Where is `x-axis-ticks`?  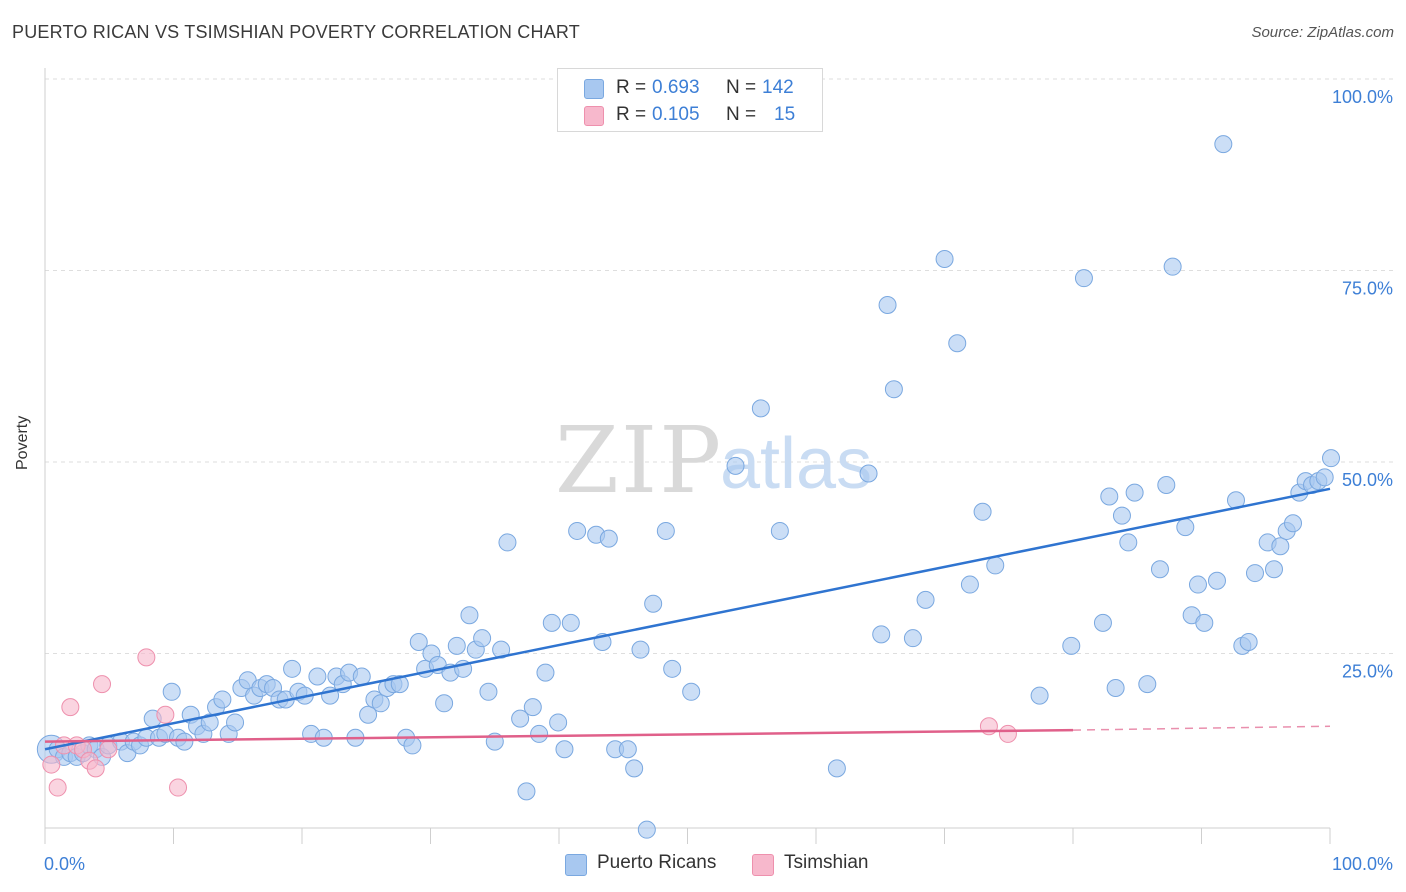
x-axis-ticks is located at coordinates (687, 836).